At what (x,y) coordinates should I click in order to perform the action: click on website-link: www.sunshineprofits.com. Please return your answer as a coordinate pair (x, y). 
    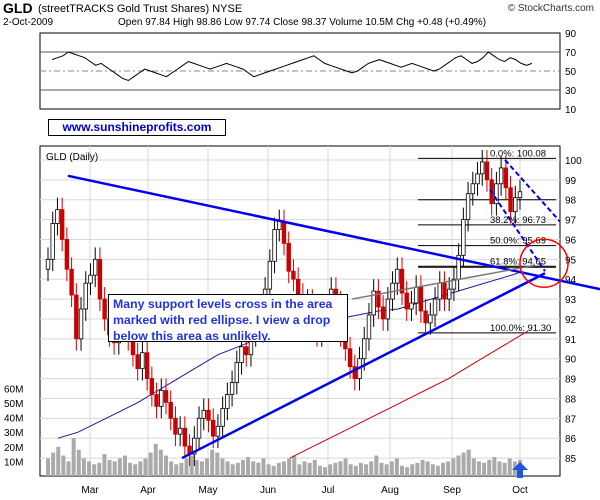
    Looking at the image, I should click on (137, 127).